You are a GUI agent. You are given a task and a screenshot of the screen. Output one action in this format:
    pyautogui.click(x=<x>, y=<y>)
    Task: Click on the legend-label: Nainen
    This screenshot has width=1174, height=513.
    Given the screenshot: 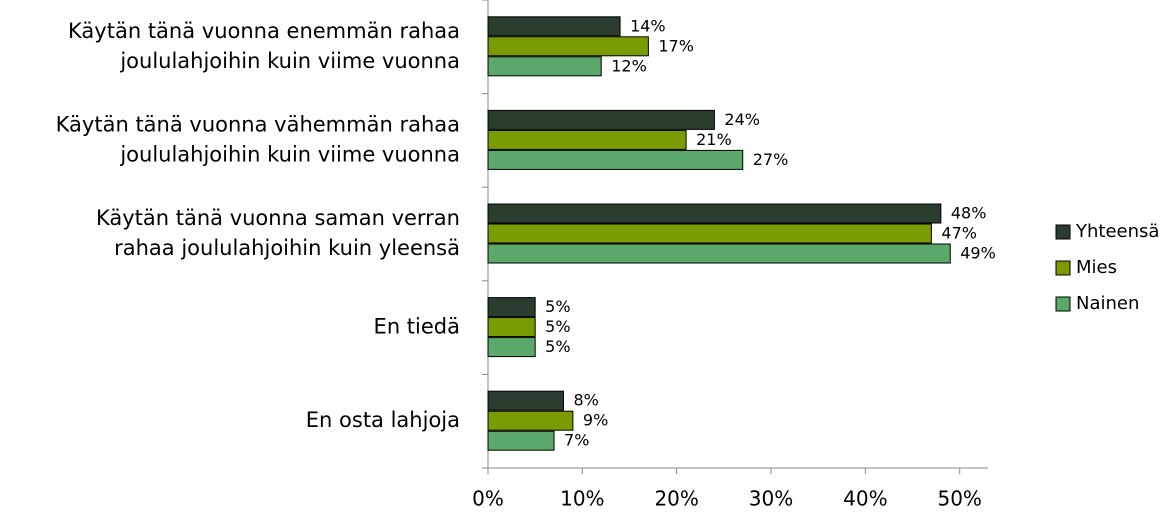 What is the action you would take?
    pyautogui.click(x=1107, y=303)
    